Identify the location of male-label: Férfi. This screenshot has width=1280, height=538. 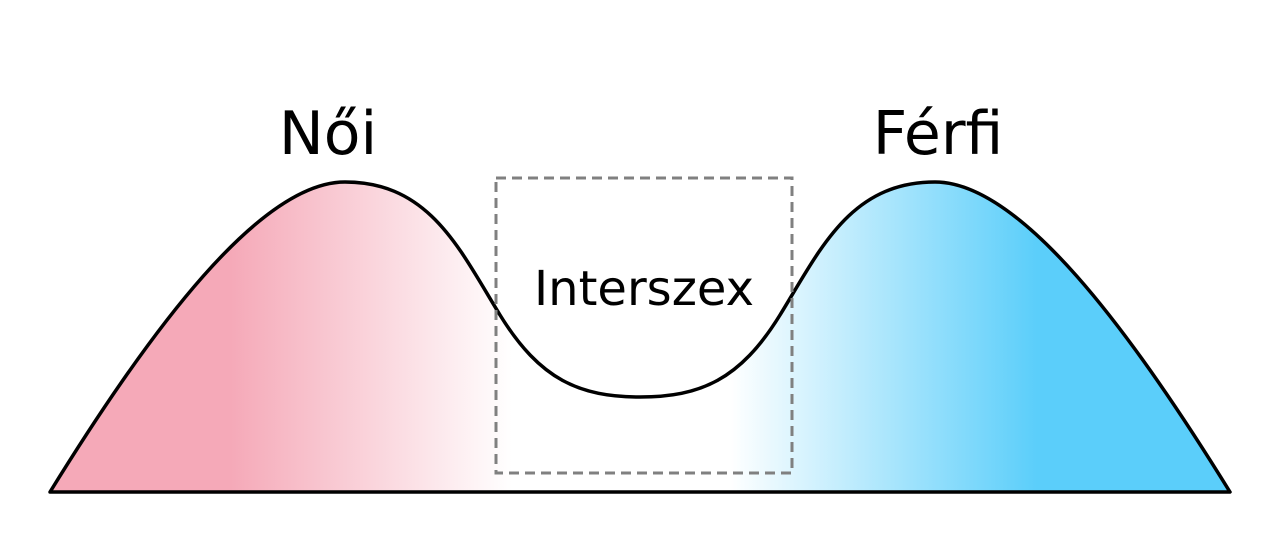
(938, 134).